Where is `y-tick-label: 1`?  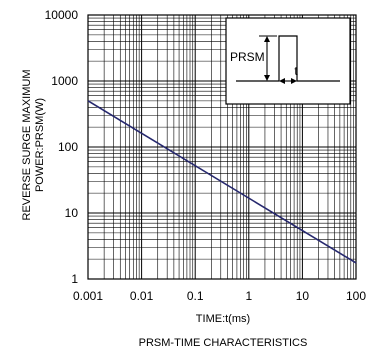 y-tick-label: 1 is located at coordinates (74, 279).